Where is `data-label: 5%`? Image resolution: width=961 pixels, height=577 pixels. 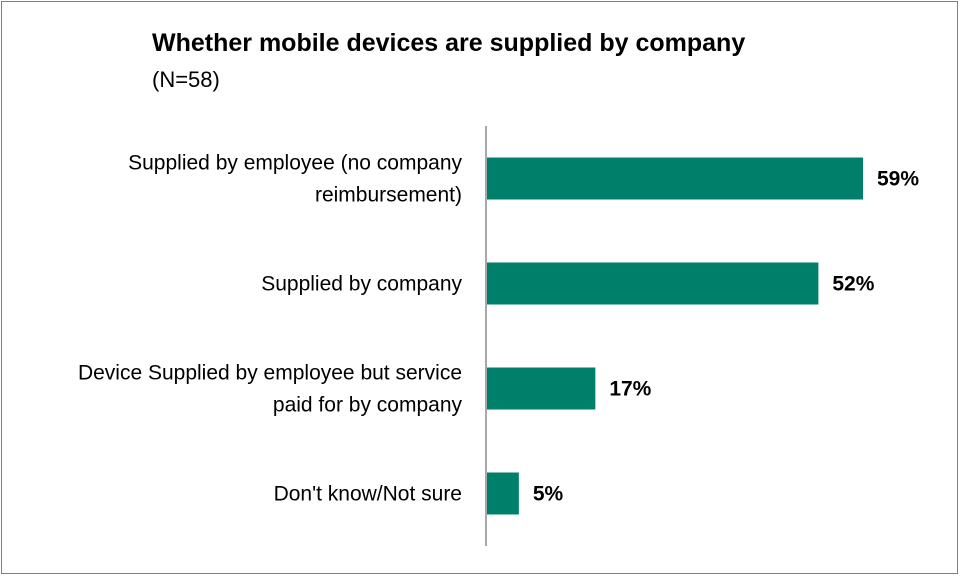
data-label: 5% is located at coordinates (548, 494).